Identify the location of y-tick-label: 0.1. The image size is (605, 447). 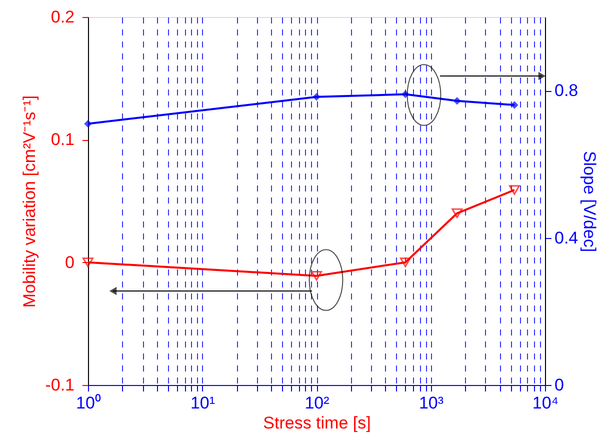
(62, 140).